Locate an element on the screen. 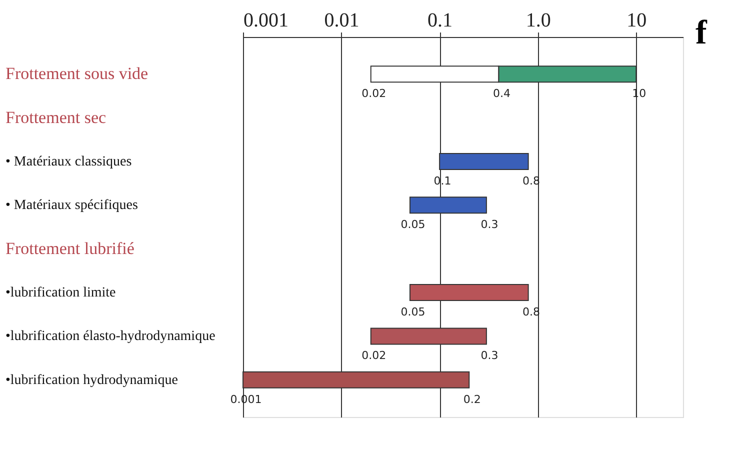  y-tick-label: Frottement lubrifié is located at coordinates (70, 248).